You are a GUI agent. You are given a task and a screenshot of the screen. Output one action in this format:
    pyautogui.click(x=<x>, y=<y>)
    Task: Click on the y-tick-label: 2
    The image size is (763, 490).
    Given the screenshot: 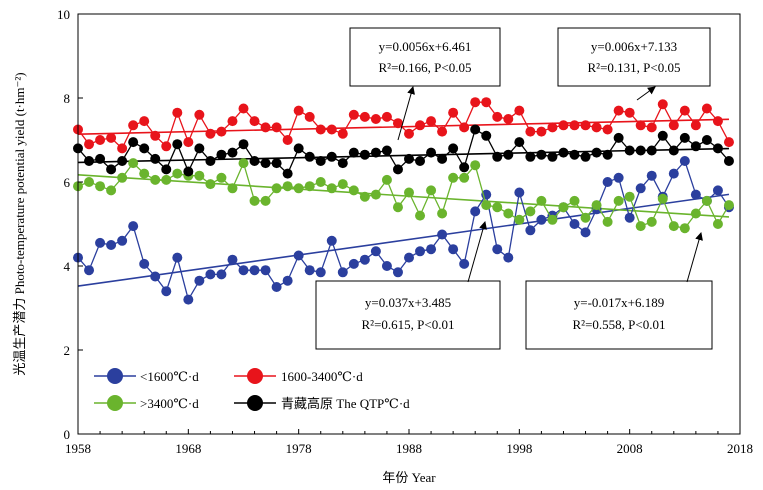 What is the action you would take?
    pyautogui.click(x=67, y=350)
    